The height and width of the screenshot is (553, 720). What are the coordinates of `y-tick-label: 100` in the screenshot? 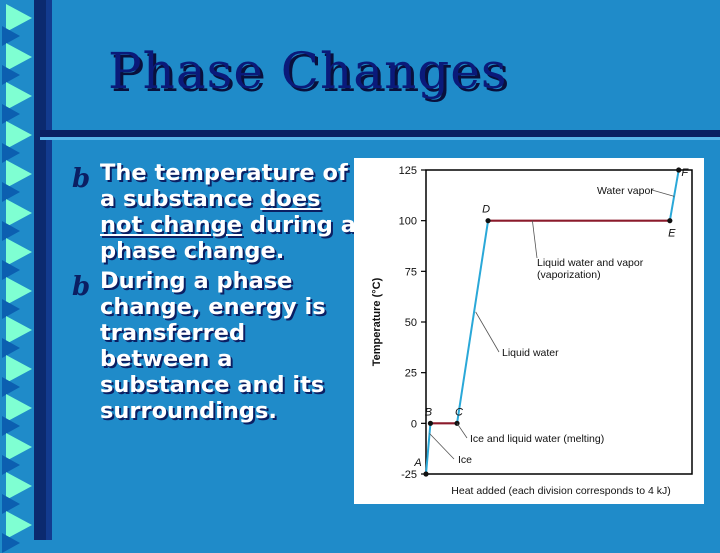 It's located at (408, 222).